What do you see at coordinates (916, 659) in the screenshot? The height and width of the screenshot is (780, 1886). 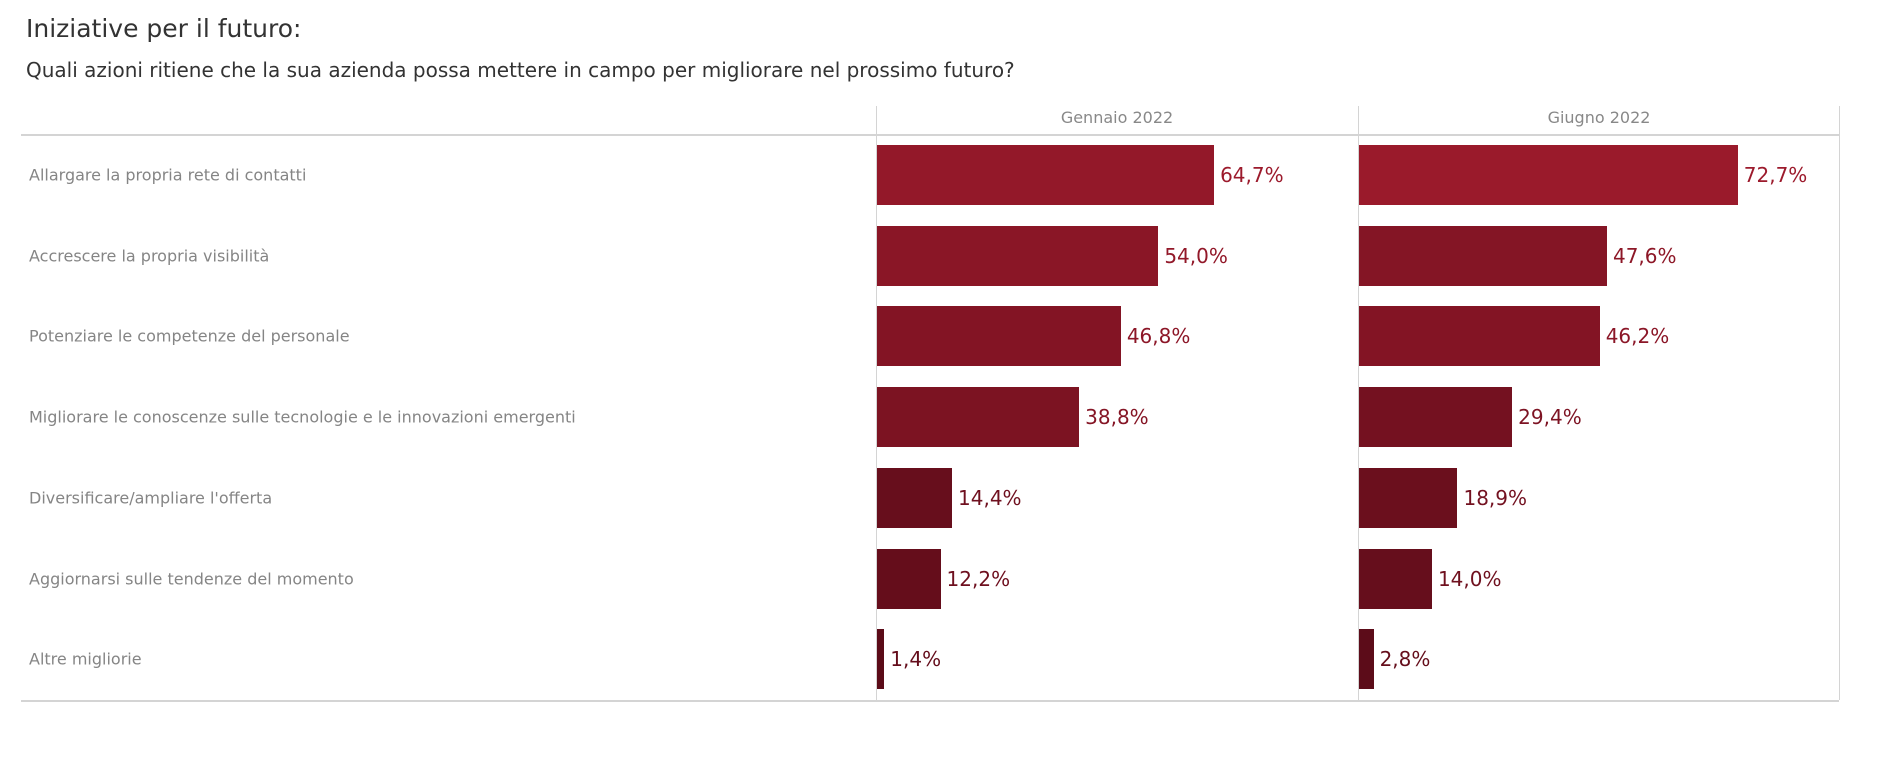 I see `data-label: 1,4%` at bounding box center [916, 659].